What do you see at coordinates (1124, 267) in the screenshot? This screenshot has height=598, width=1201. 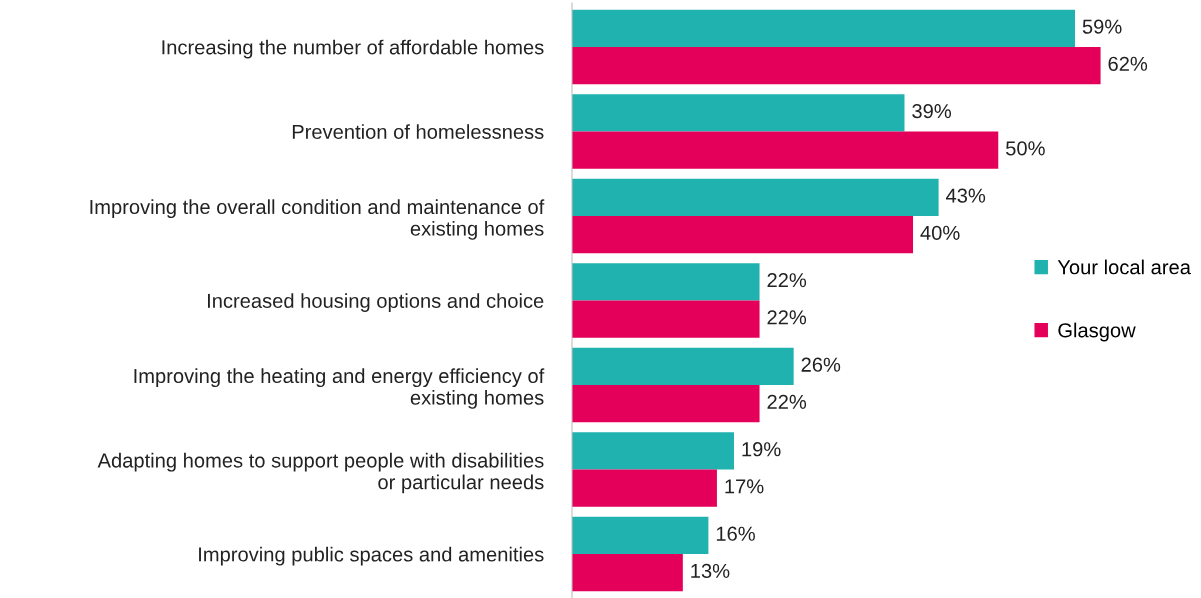 I see `legend-label: Your local area` at bounding box center [1124, 267].